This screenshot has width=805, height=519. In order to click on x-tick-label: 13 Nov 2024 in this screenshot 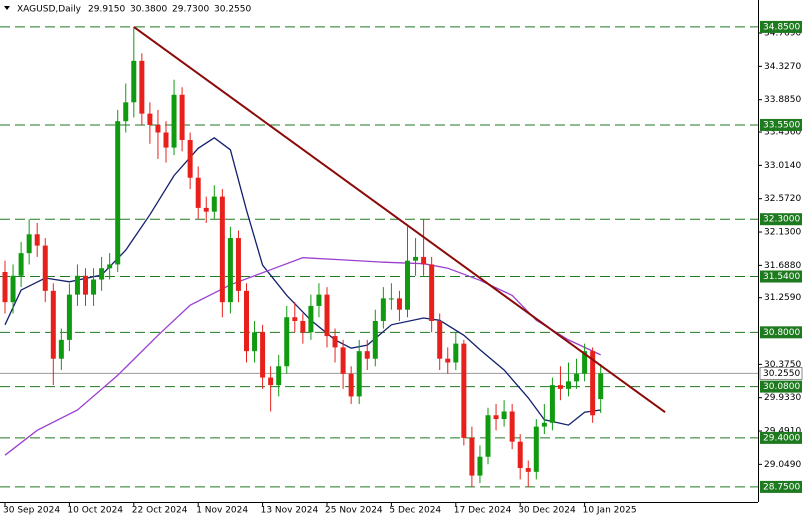, I will do `click(290, 511)`.